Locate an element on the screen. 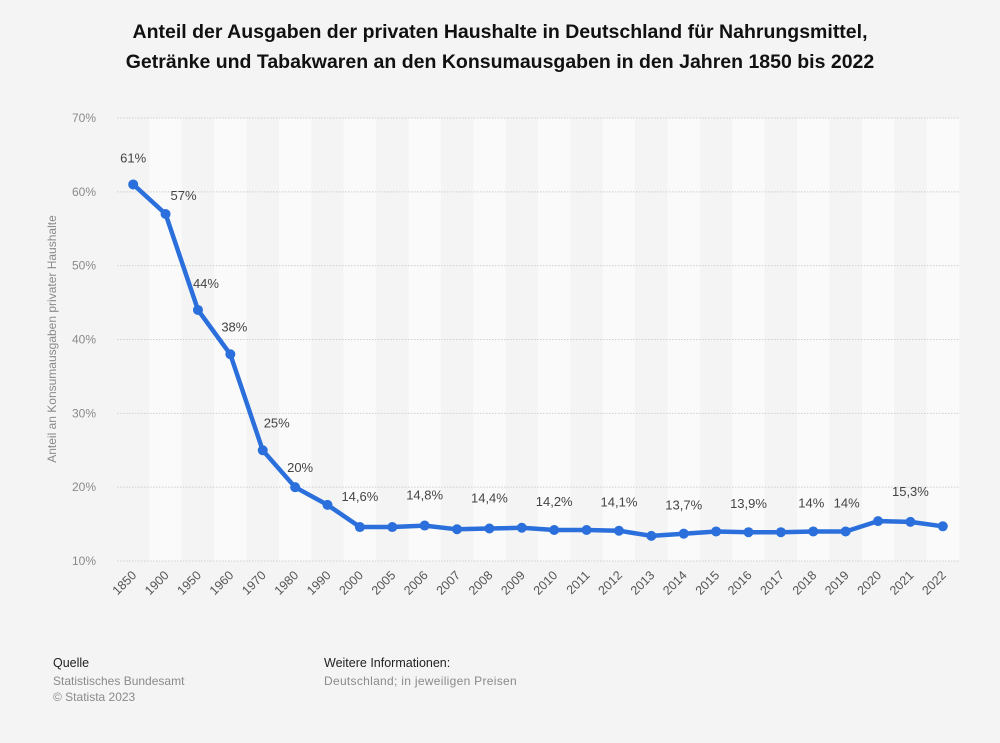  y-tick-label: 50% is located at coordinates (84, 266).